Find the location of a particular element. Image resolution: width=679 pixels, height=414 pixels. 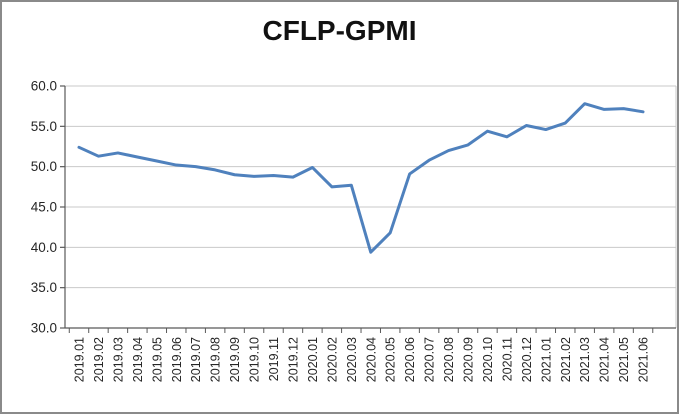

x-axis-label: 2020.10 is located at coordinates (488, 359).